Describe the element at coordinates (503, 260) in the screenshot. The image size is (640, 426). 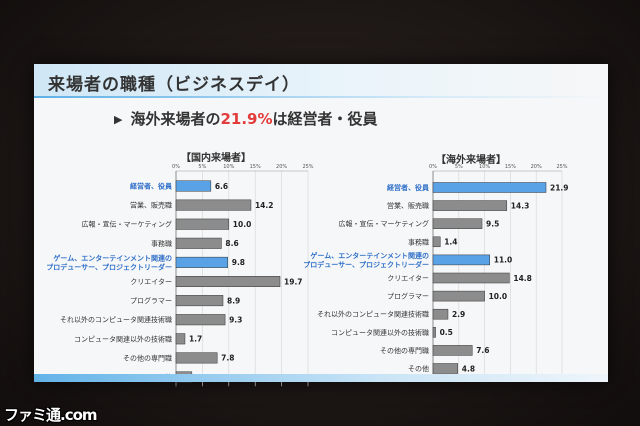
I see `data-label: 11.0` at that location.